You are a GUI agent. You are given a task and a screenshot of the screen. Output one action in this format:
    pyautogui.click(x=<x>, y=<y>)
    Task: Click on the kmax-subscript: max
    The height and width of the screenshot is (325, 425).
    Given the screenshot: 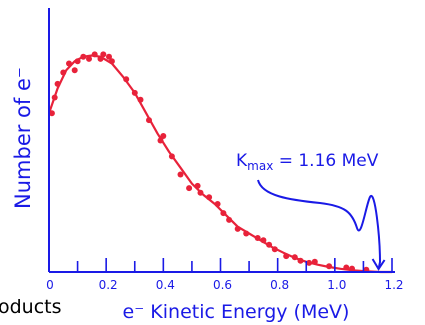 What is the action you would take?
    pyautogui.click(x=260, y=166)
    